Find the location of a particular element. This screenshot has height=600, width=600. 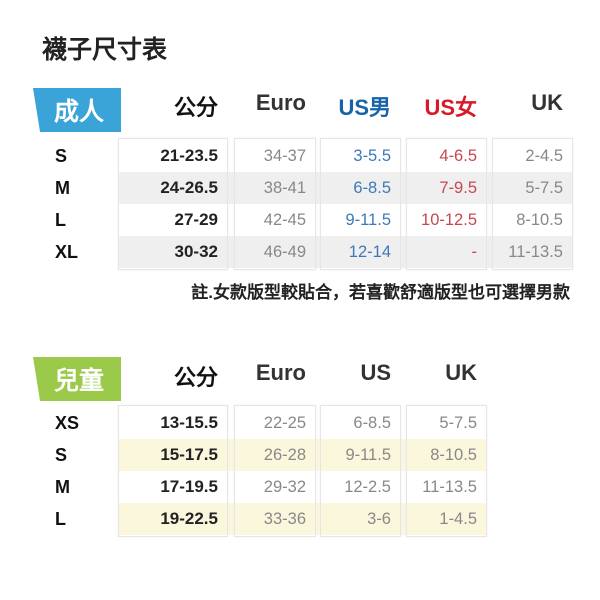

table-cell: 2-4.5 is located at coordinates (544, 156).